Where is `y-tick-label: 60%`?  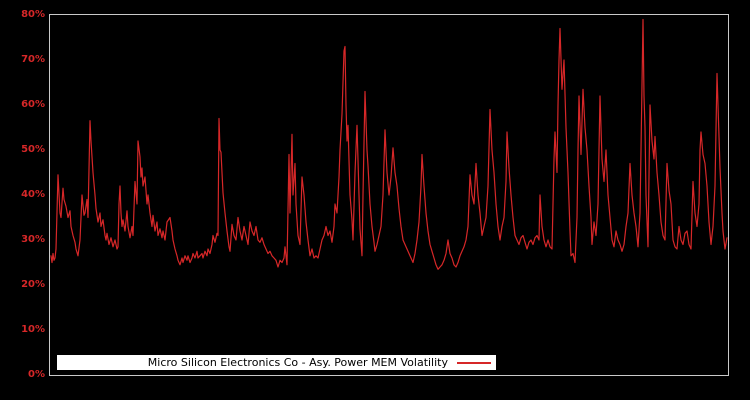
y-tick-label: 60% is located at coordinates (33, 104).